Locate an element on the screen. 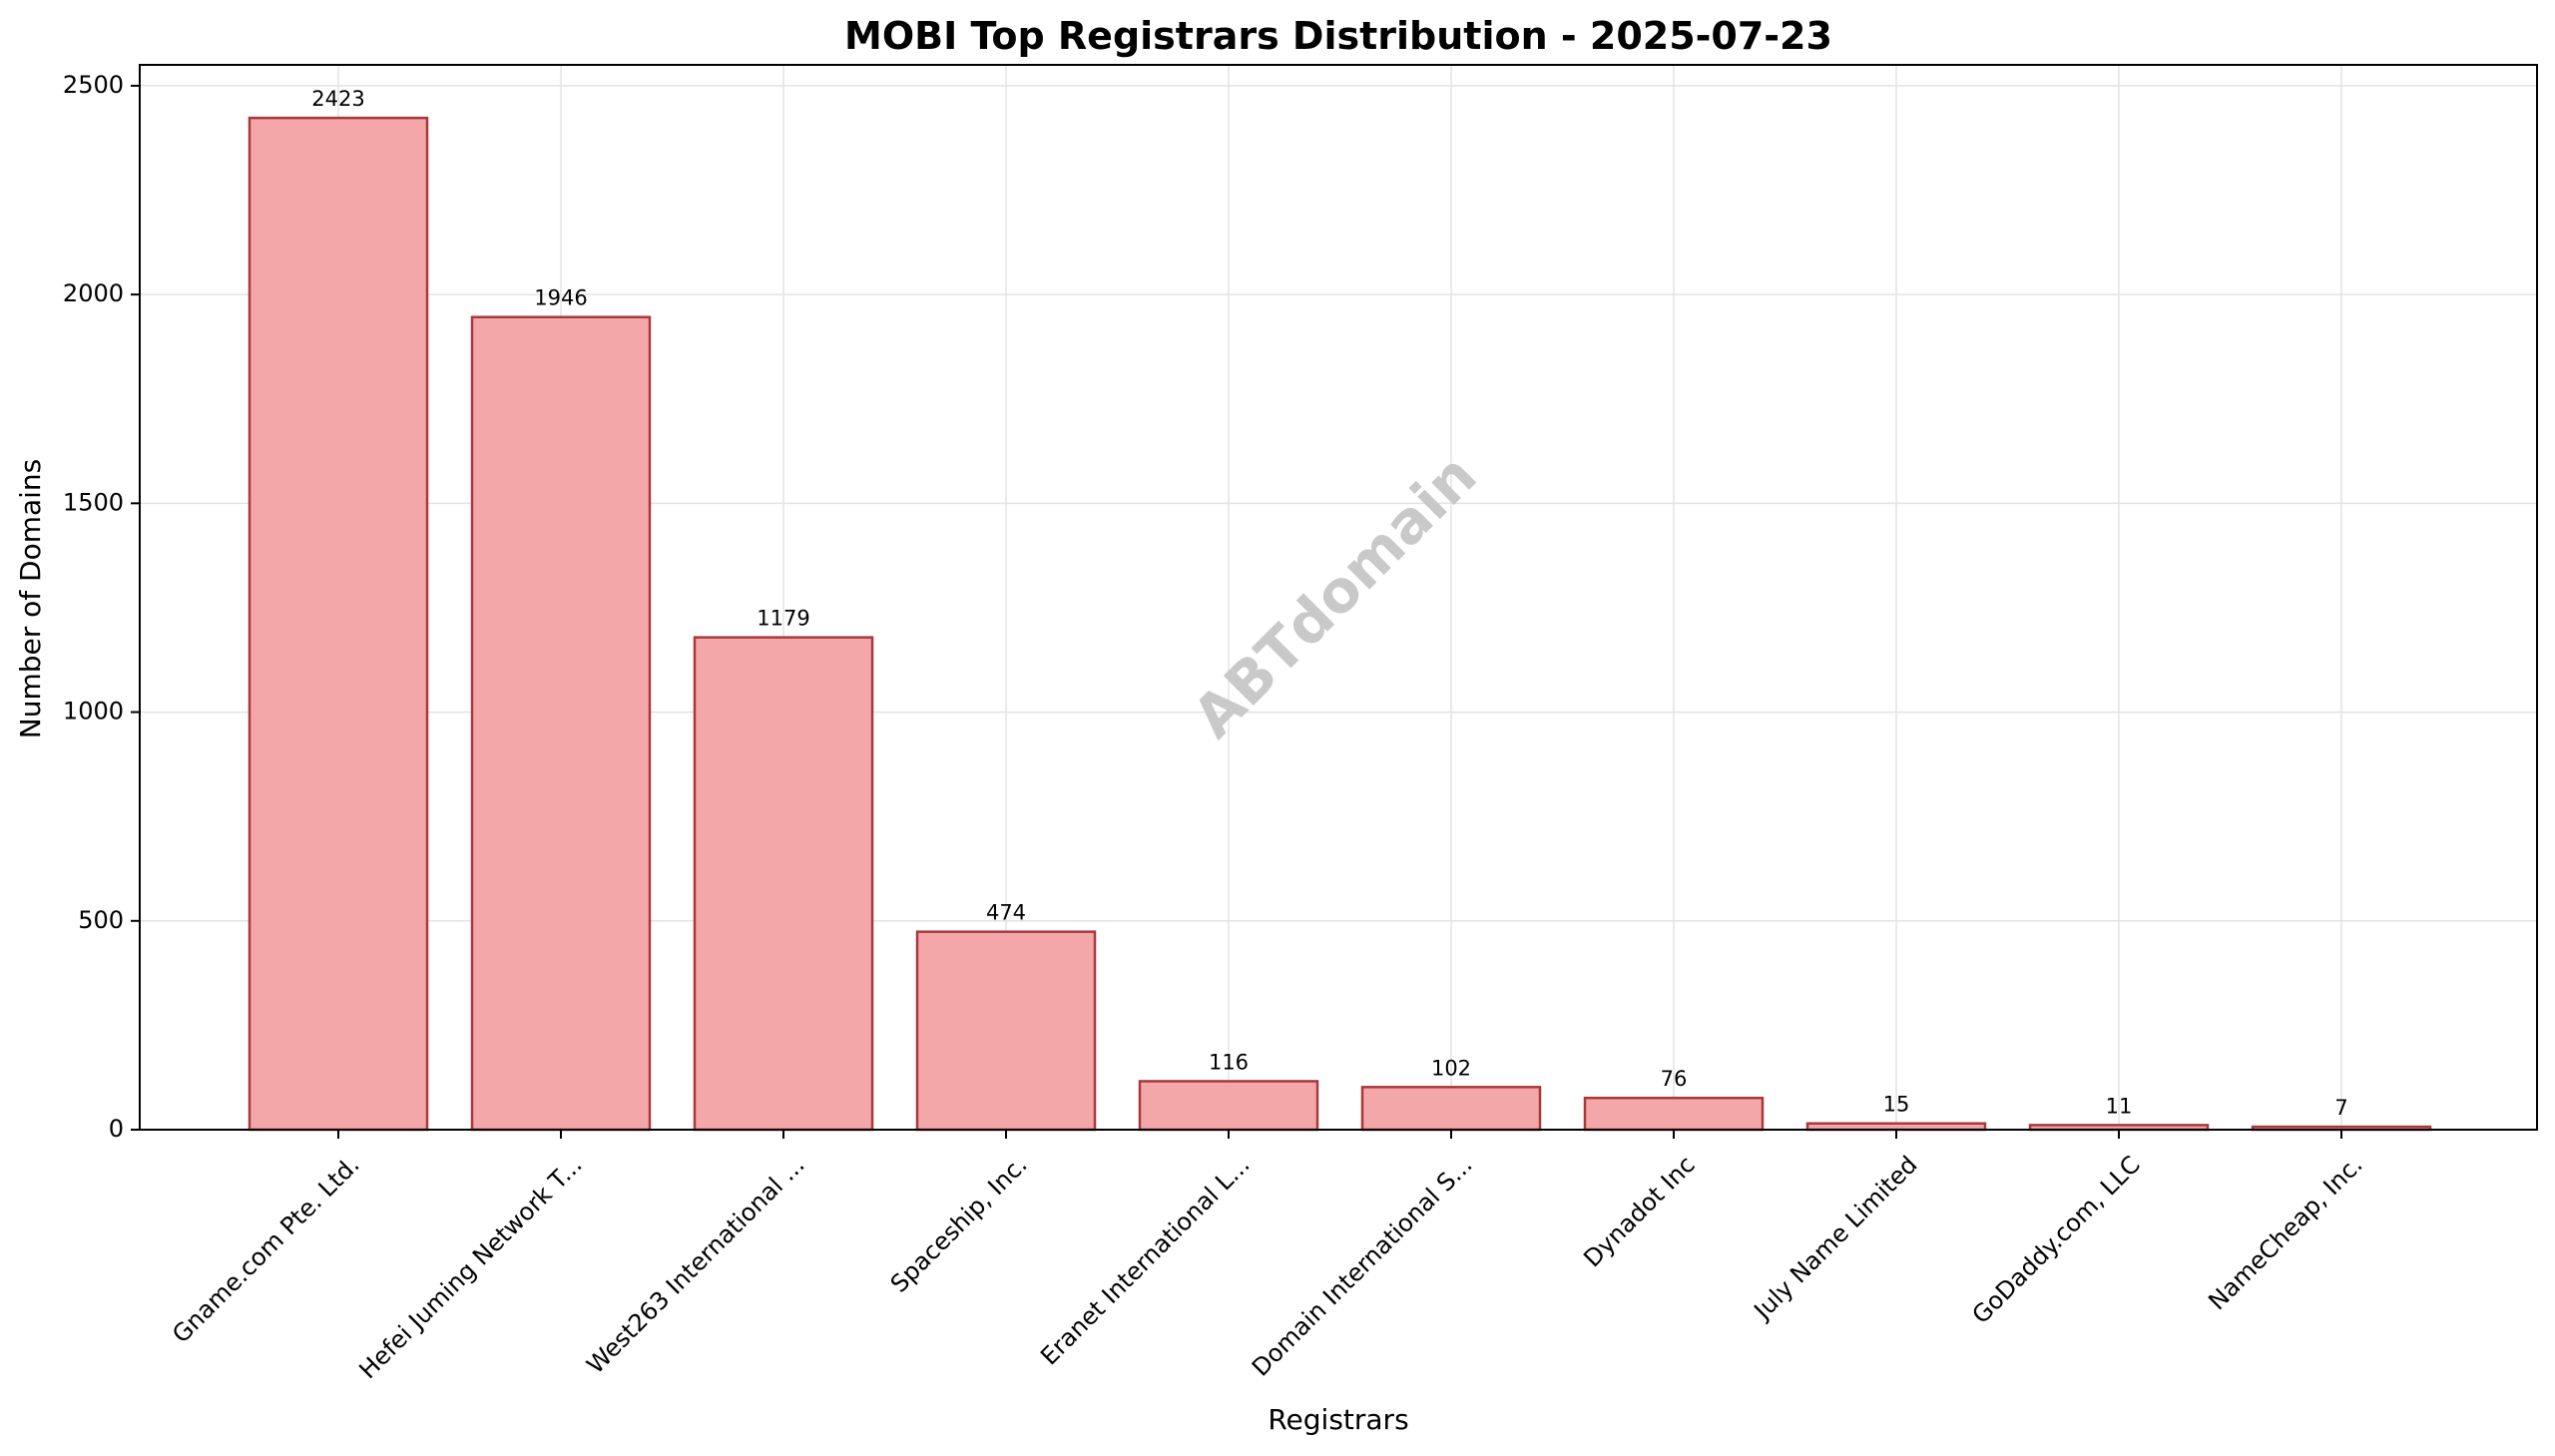 Image resolution: width=2555 pixels, height=1456 pixels. y-tick-label: 2000 is located at coordinates (93, 293).